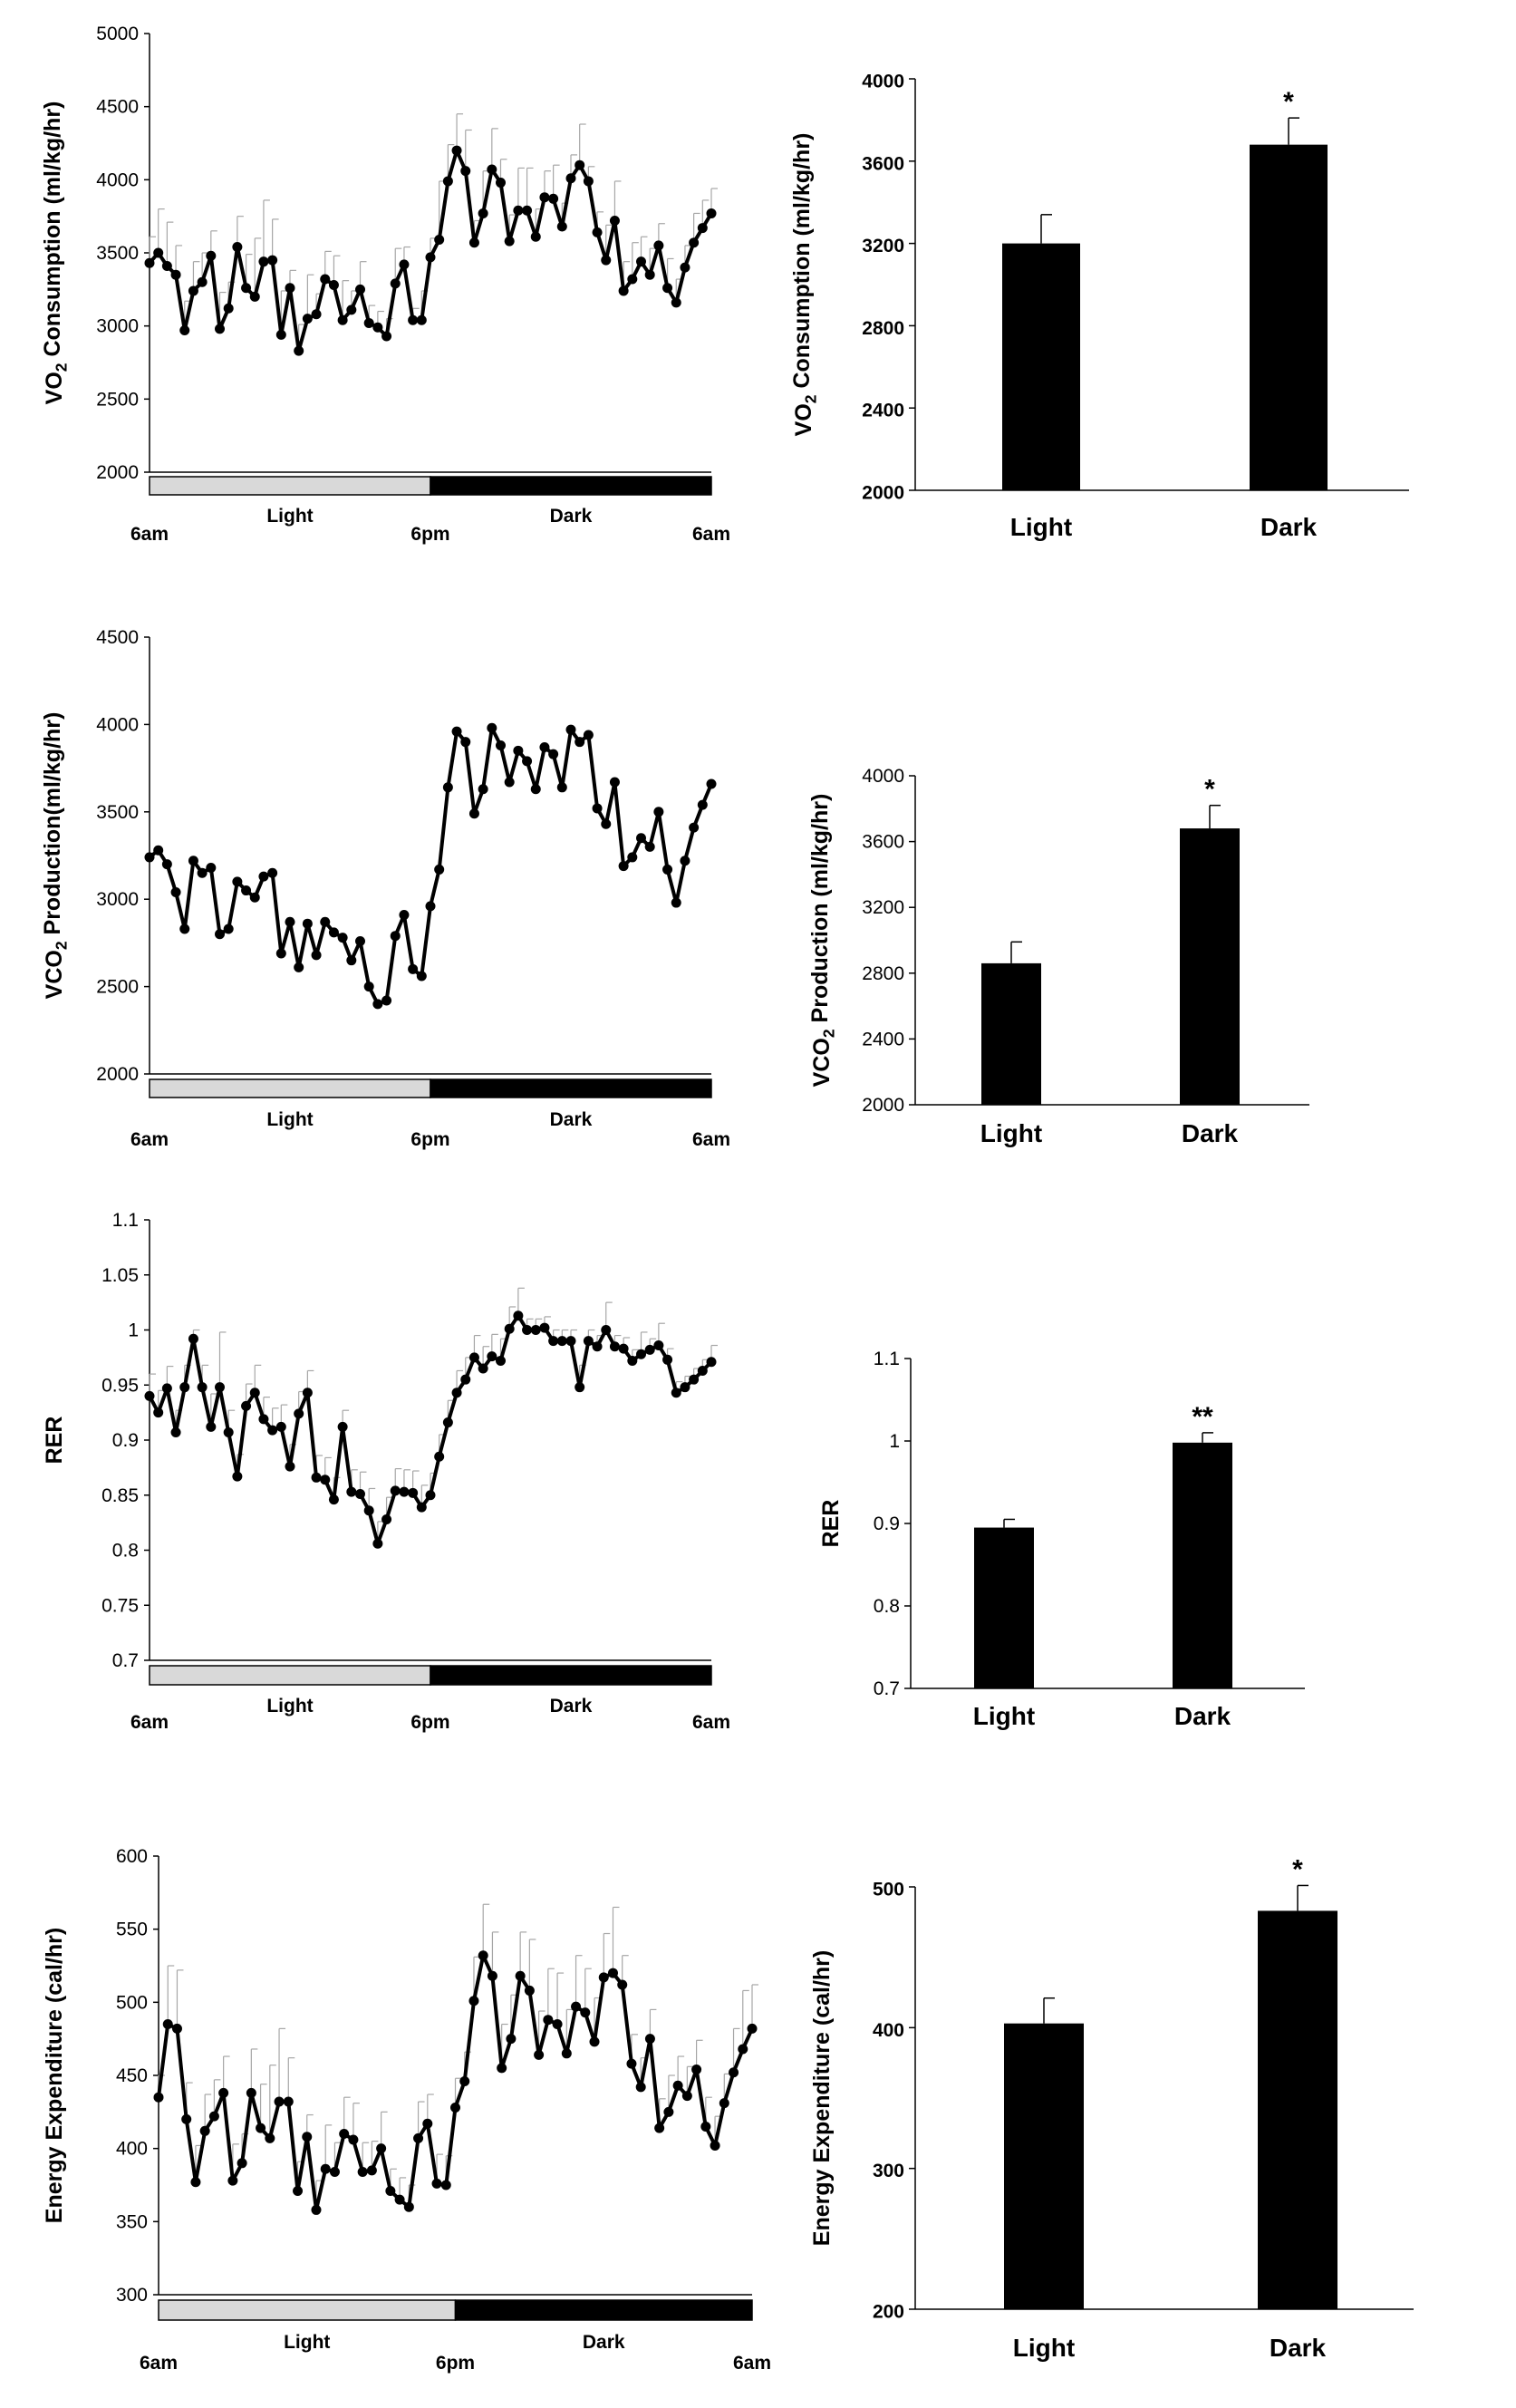 The height and width of the screenshot is (2408, 1516). What do you see at coordinates (290, 1676) in the screenshot?
I see `light-phase-bar` at bounding box center [290, 1676].